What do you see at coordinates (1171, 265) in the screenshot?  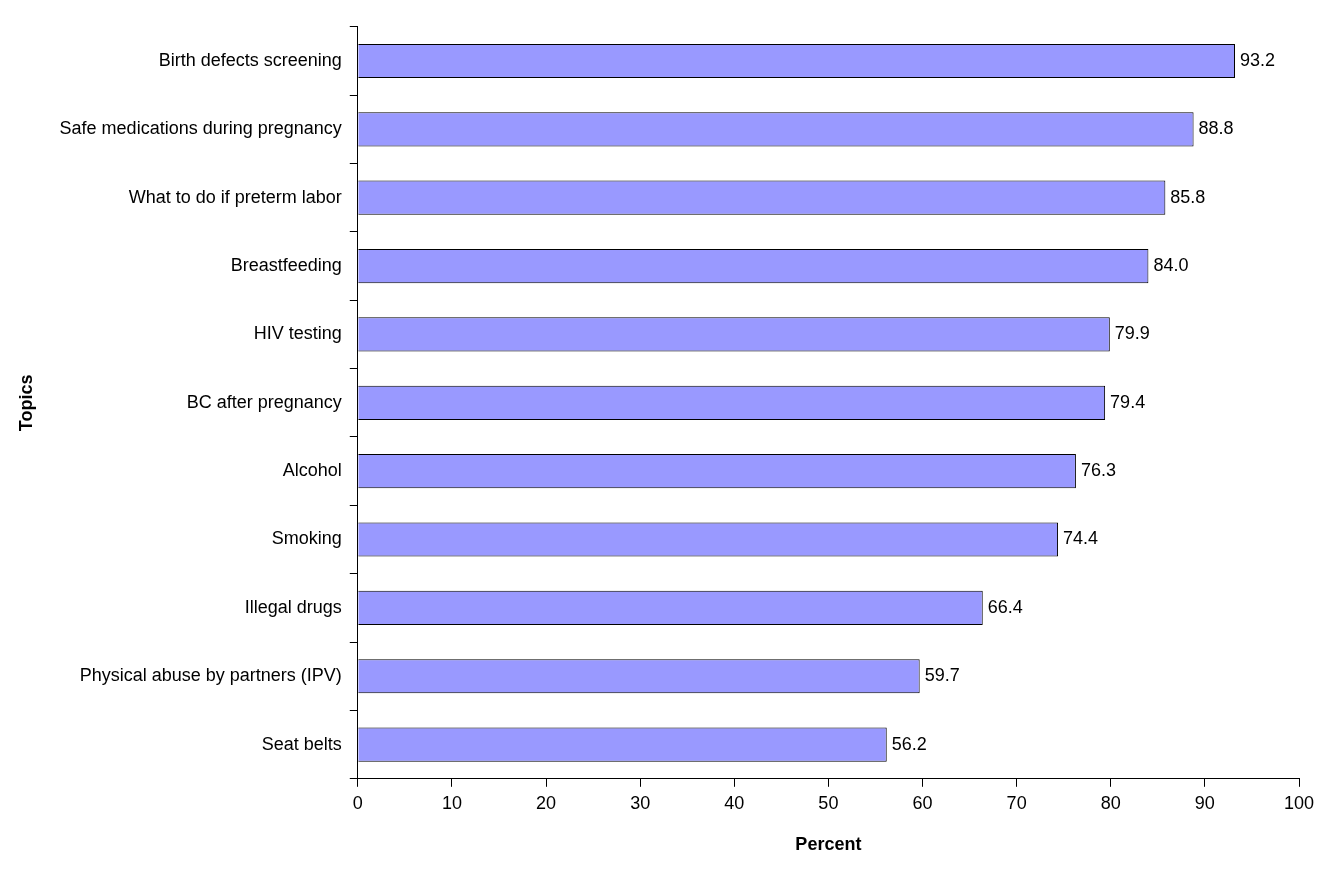 I see `data-label: 84.0` at bounding box center [1171, 265].